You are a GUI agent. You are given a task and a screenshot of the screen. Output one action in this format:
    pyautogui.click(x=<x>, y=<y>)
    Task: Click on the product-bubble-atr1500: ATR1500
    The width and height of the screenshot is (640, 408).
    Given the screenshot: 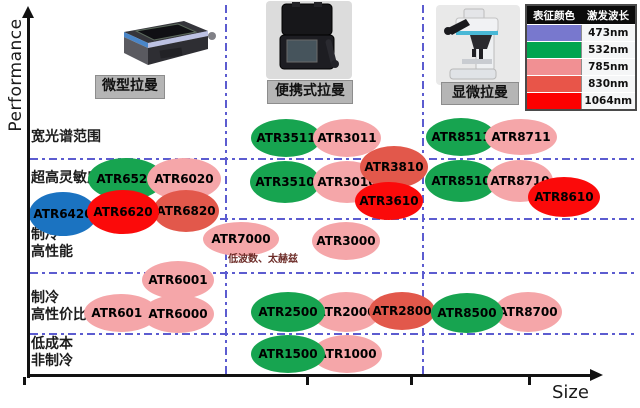 What is the action you would take?
    pyautogui.click(x=288, y=354)
    